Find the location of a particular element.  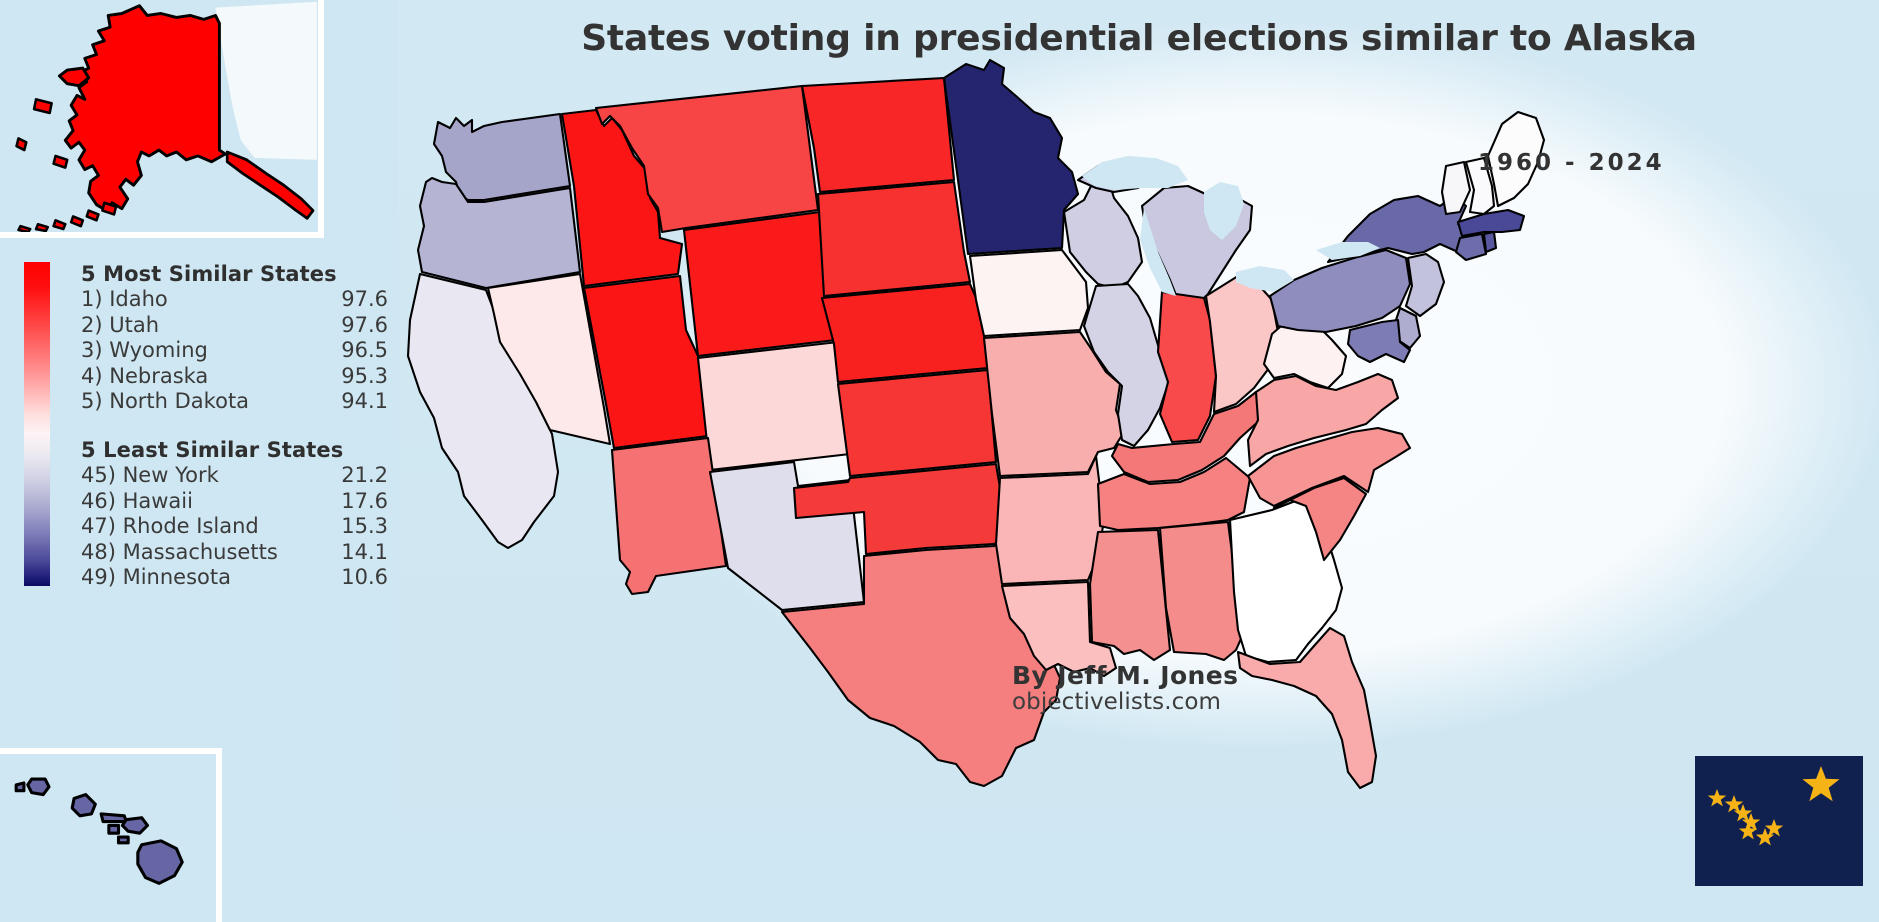

island-oahu is located at coordinates (83, 805).